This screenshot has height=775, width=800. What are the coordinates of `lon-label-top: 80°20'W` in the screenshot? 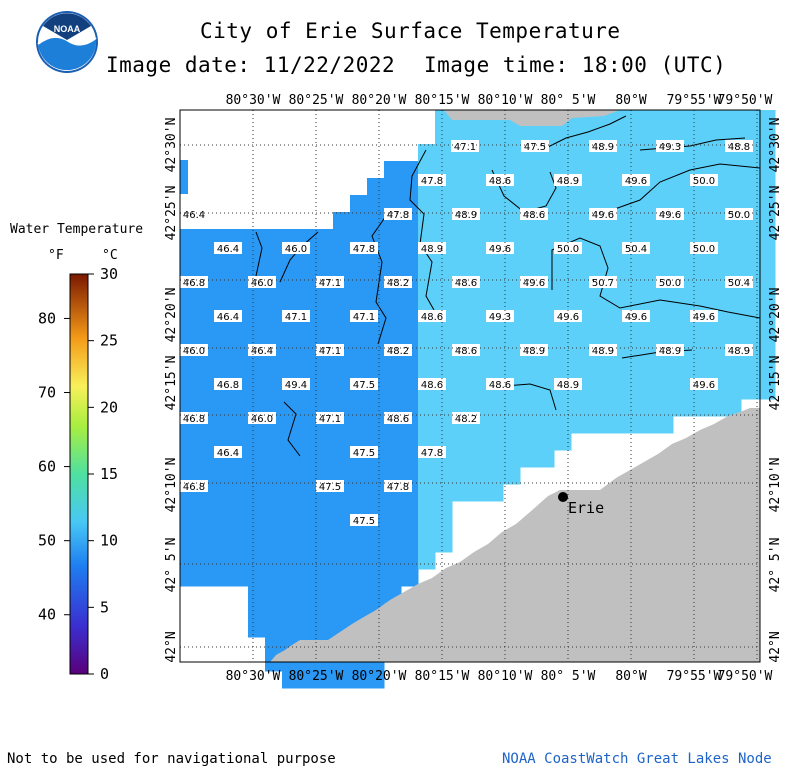 It's located at (379, 100).